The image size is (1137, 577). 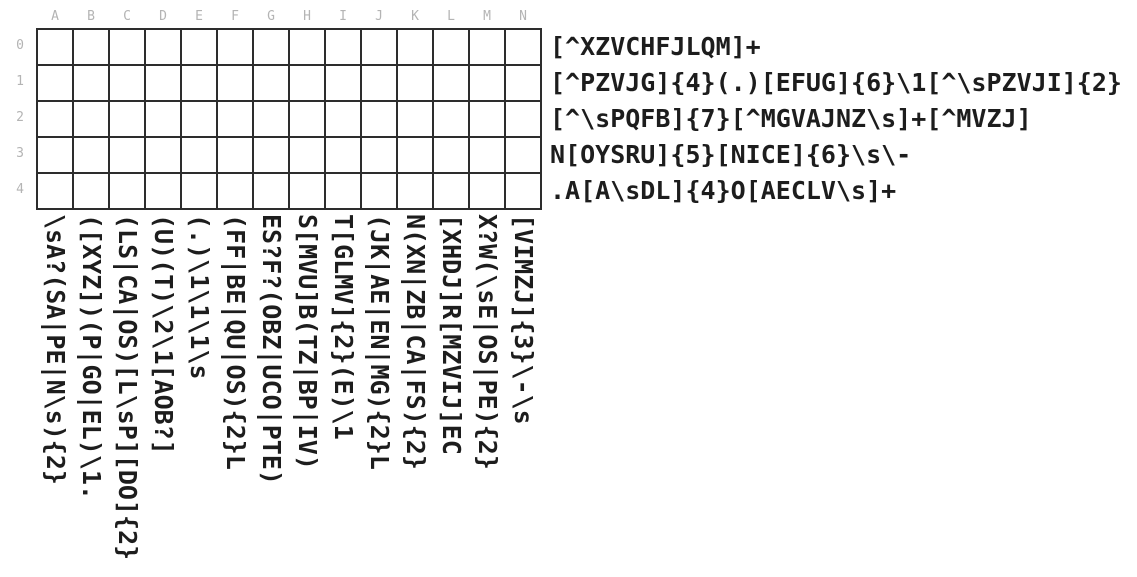 What do you see at coordinates (343, 16) in the screenshot?
I see `column-letter-i: I` at bounding box center [343, 16].